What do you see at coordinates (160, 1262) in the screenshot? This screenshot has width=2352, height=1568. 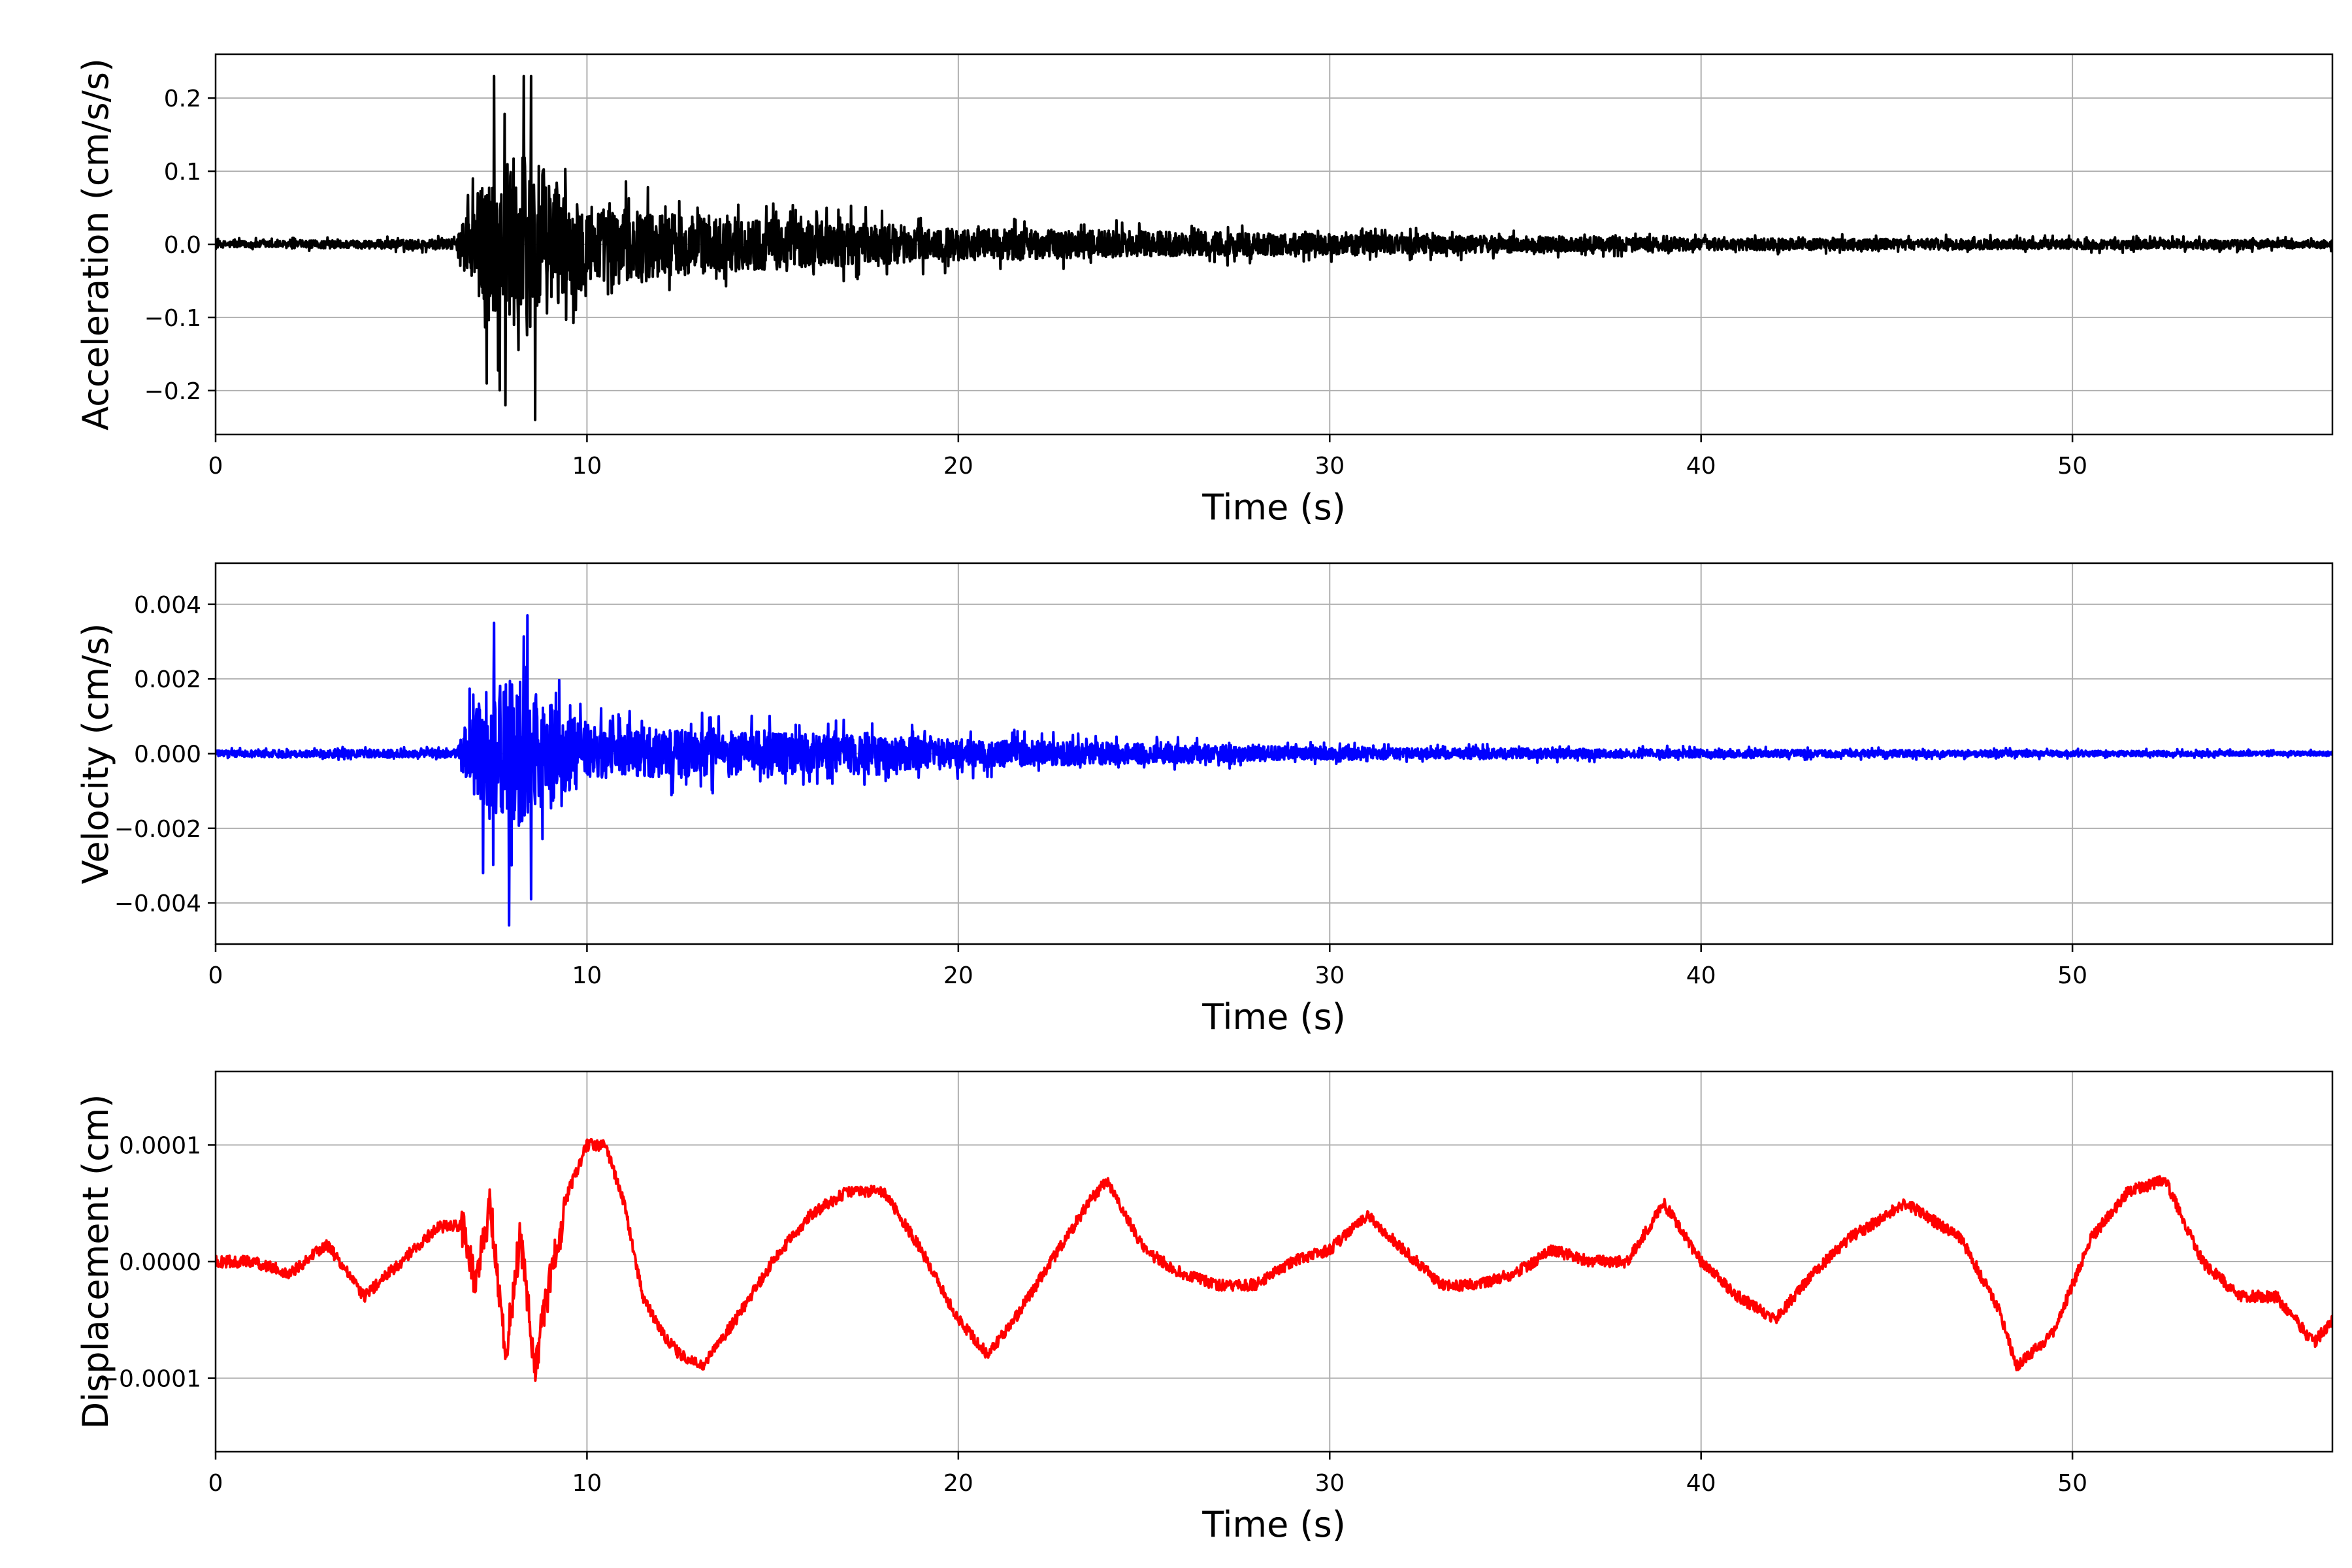 I see `displacement-ytick-label: 0.0000` at bounding box center [160, 1262].